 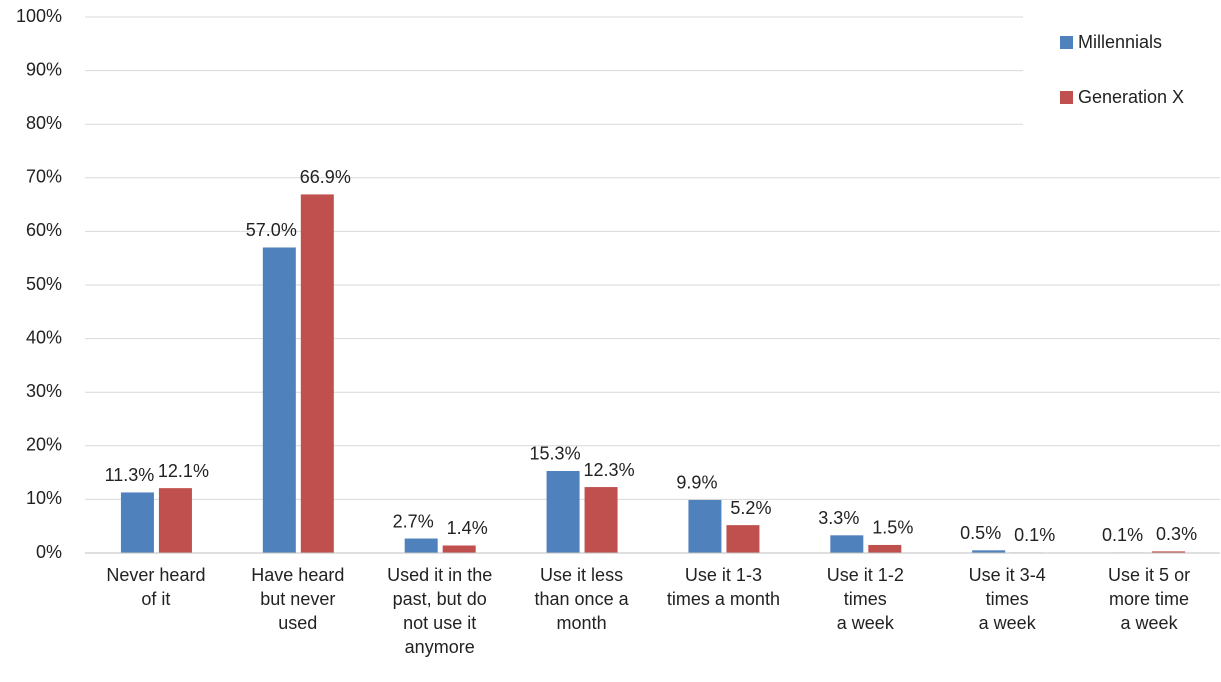 I want to click on value-label: 5.2%, so click(x=750, y=508).